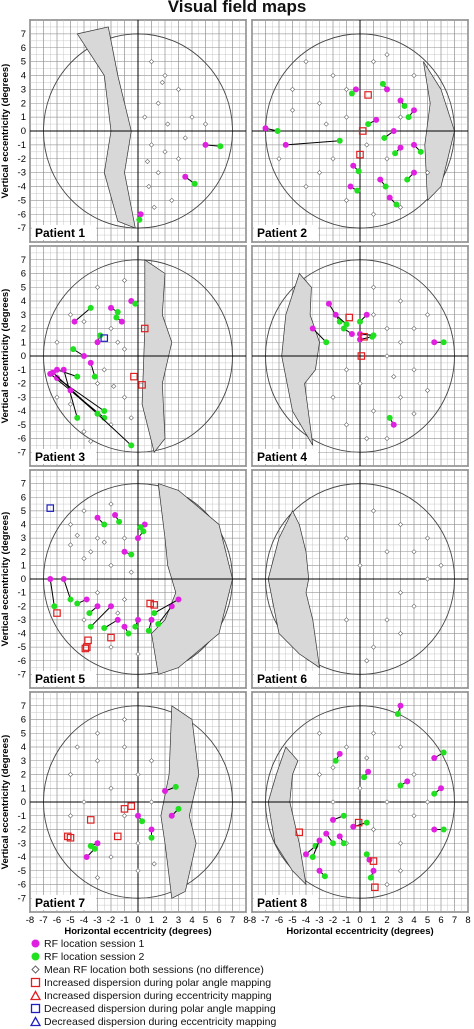  I want to click on x-tick-label: -1, so click(346, 920).